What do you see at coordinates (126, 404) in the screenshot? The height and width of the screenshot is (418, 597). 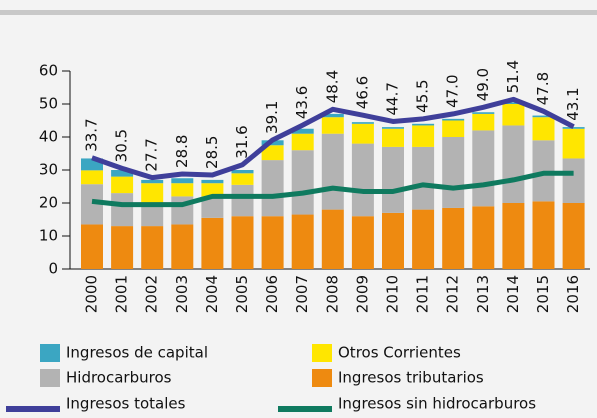 I see `legend-label: Ingresos totales` at bounding box center [126, 404].